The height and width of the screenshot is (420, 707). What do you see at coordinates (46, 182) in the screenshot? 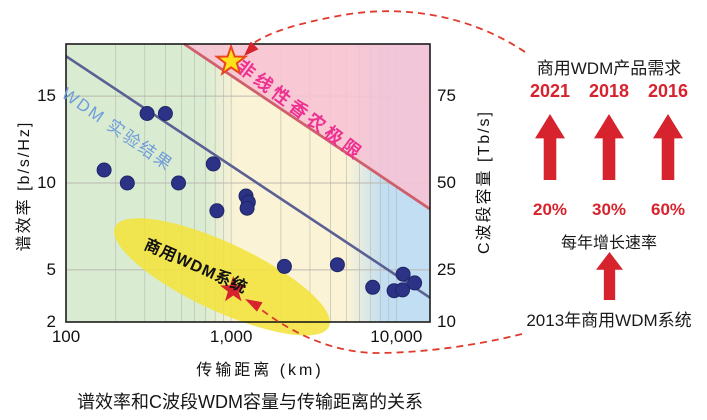
I see `y-left-tick-label: 10` at bounding box center [46, 182].